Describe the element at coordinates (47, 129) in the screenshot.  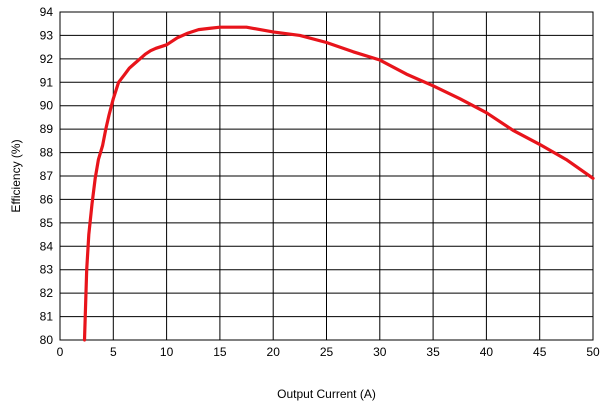
I see `y-tick-label: 89` at that location.